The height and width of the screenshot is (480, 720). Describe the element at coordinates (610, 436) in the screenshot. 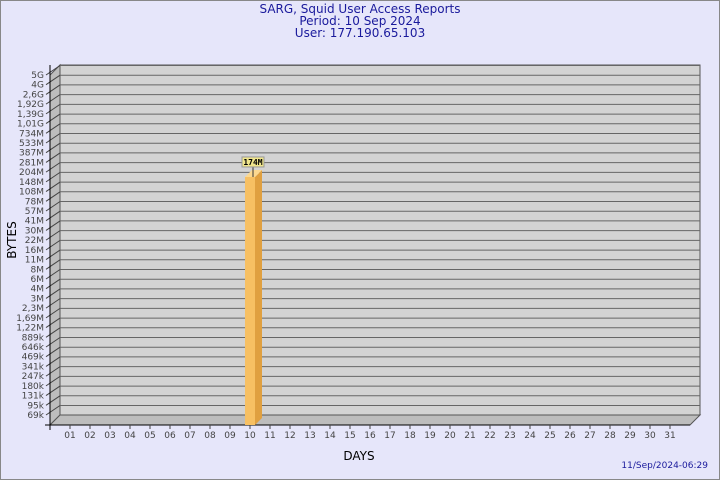

I see `x-tick-label: 28` at that location.